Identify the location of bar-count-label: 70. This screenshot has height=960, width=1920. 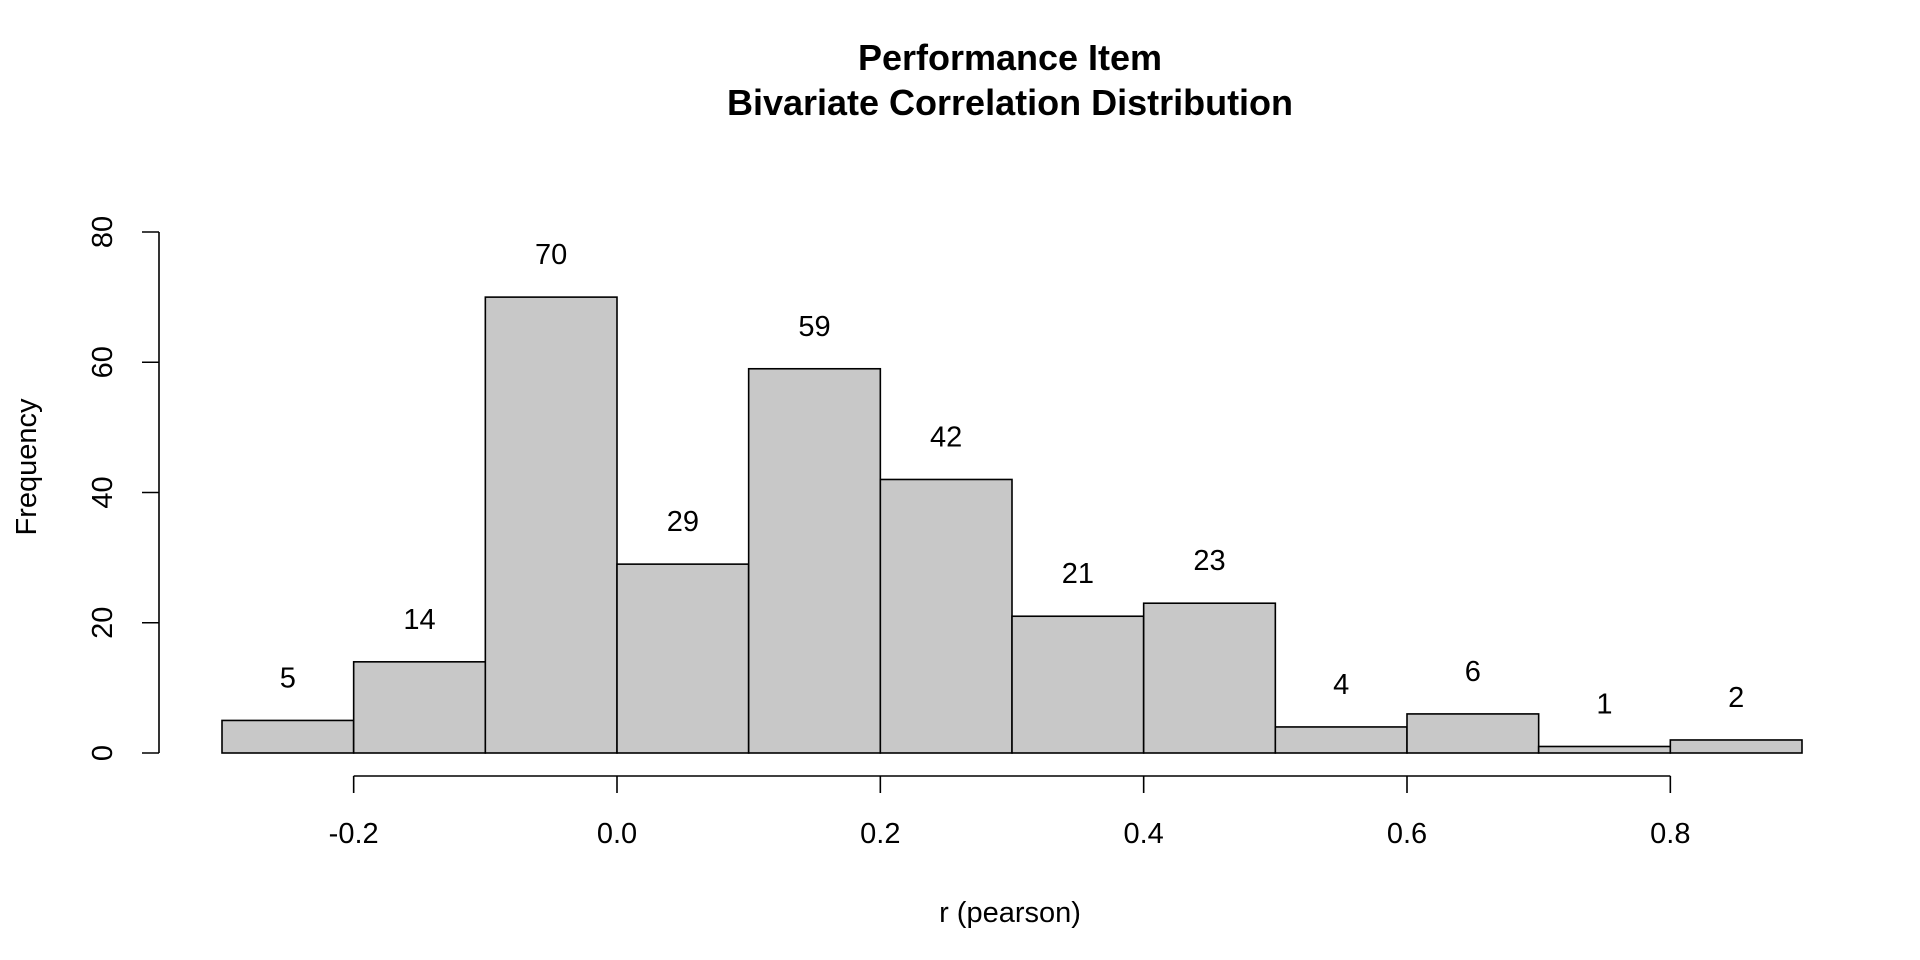
(551, 255).